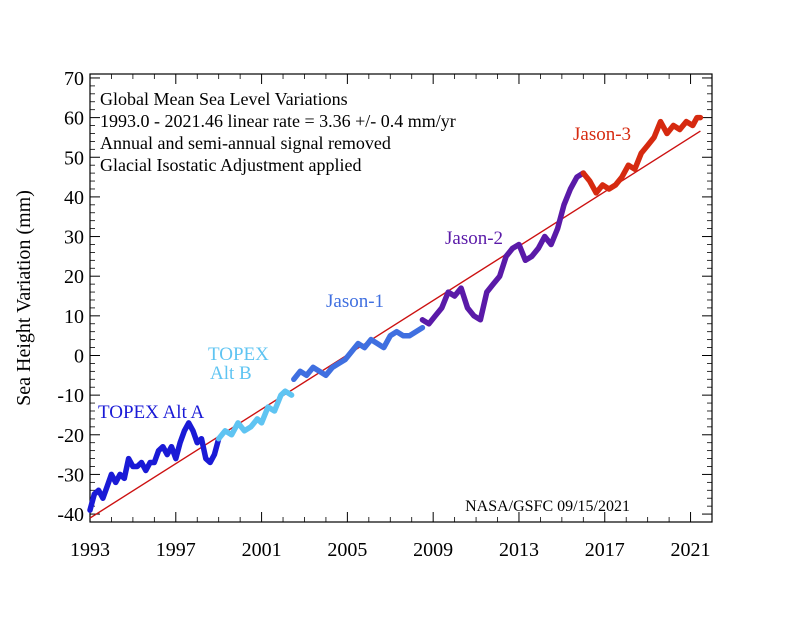 This screenshot has height=618, width=800. What do you see at coordinates (90, 550) in the screenshot?
I see `x-tick-label: 1993` at bounding box center [90, 550].